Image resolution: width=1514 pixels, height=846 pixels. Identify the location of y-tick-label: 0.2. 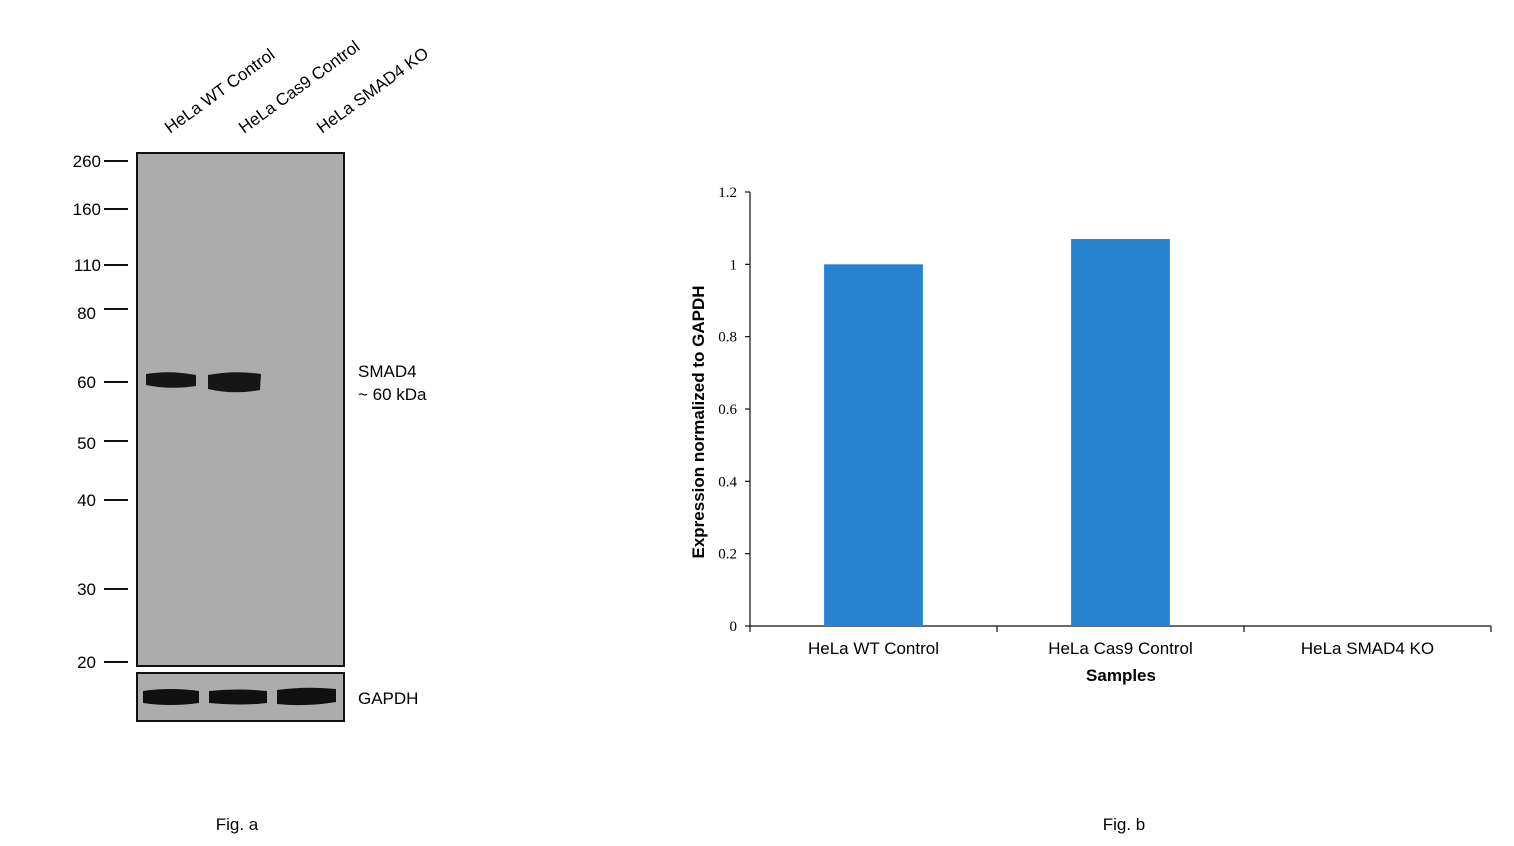
(727, 555).